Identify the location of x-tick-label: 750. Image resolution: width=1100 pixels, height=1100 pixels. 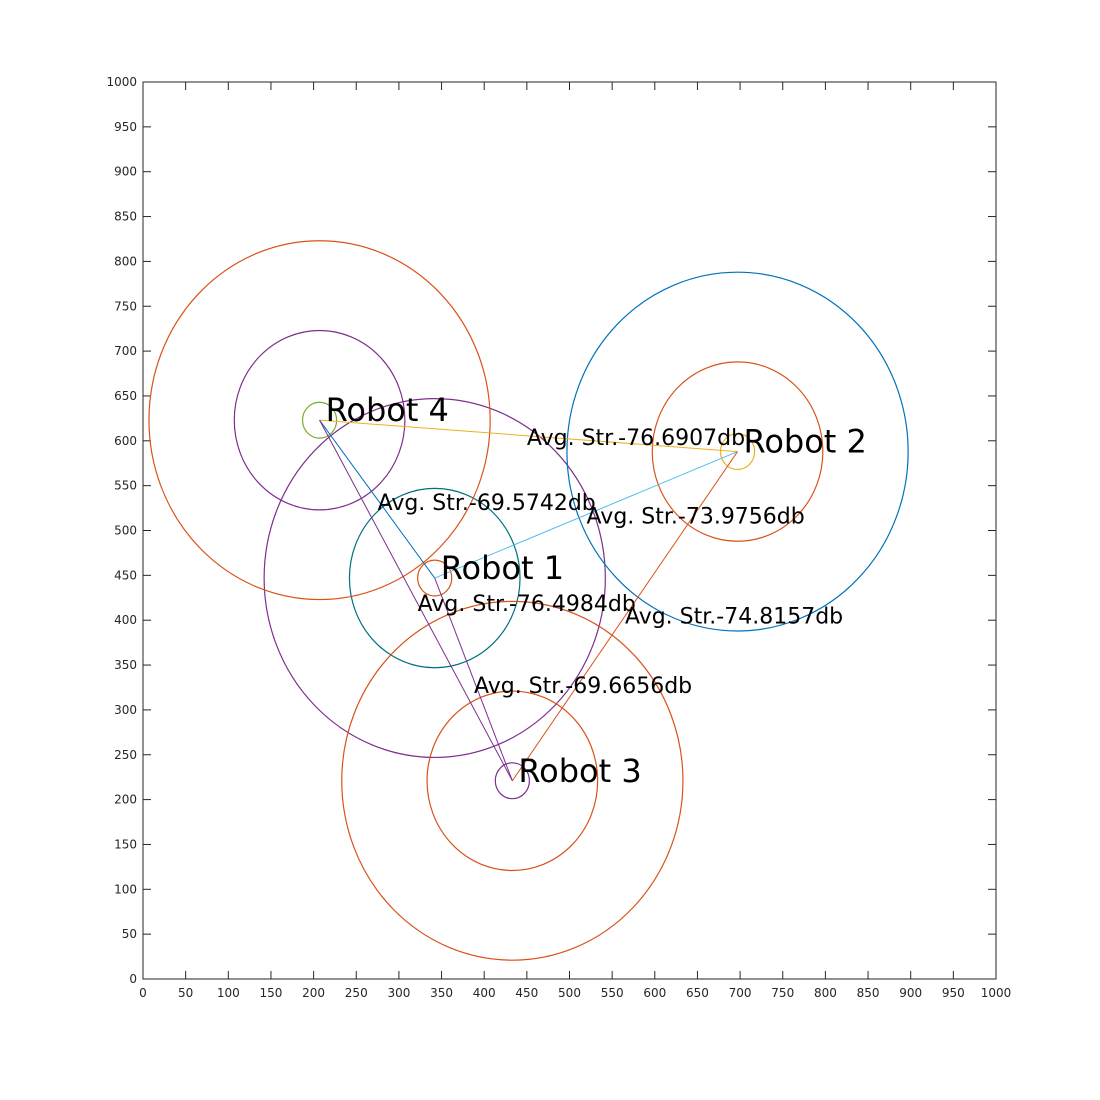
(782, 993).